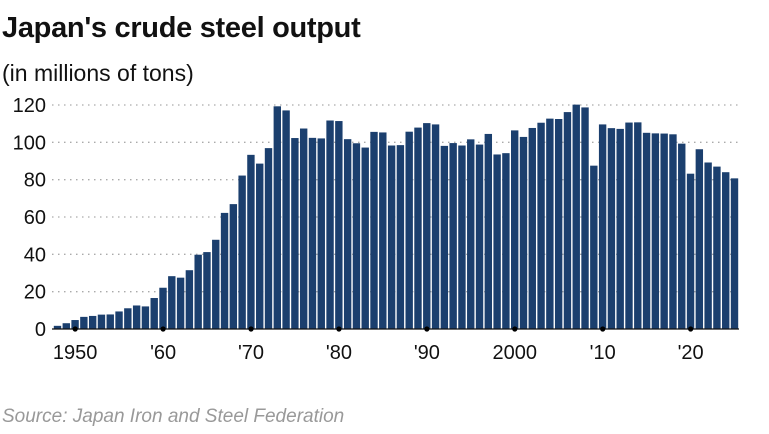 This screenshot has width=769, height=434. I want to click on bar-1962, so click(180, 303).